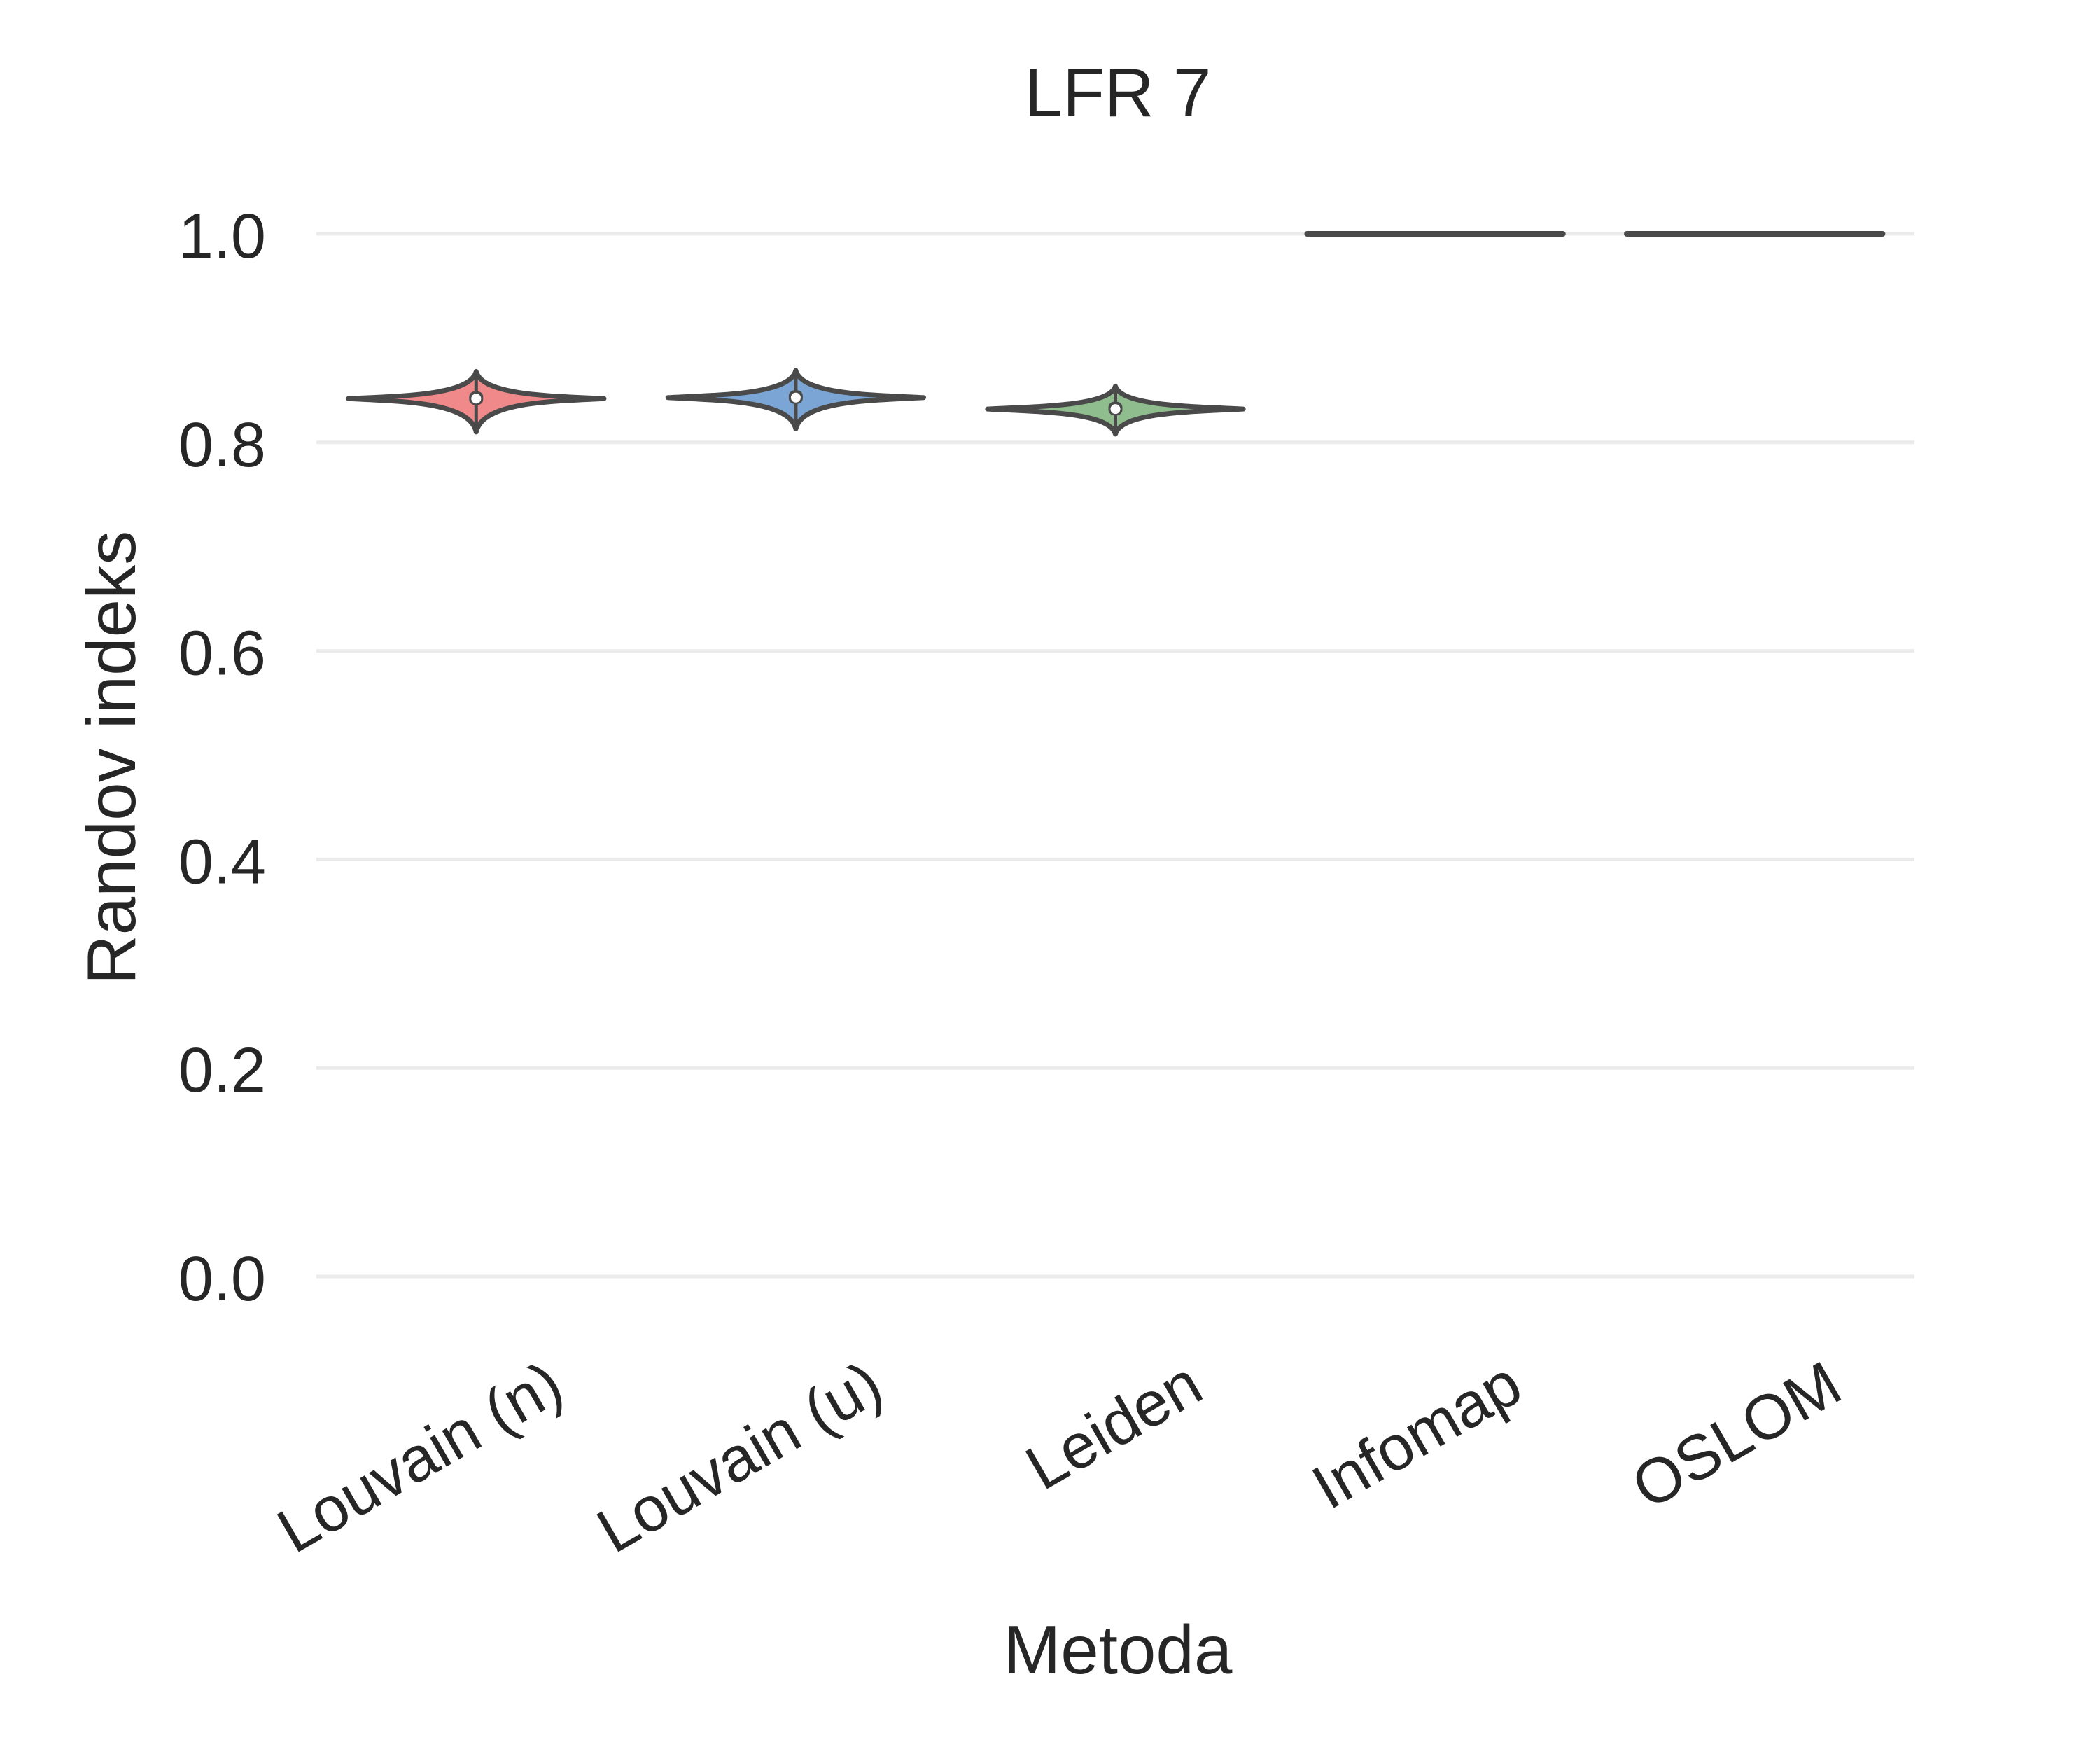  What do you see at coordinates (222, 1279) in the screenshot?
I see `y-tick-label: 0.0` at bounding box center [222, 1279].